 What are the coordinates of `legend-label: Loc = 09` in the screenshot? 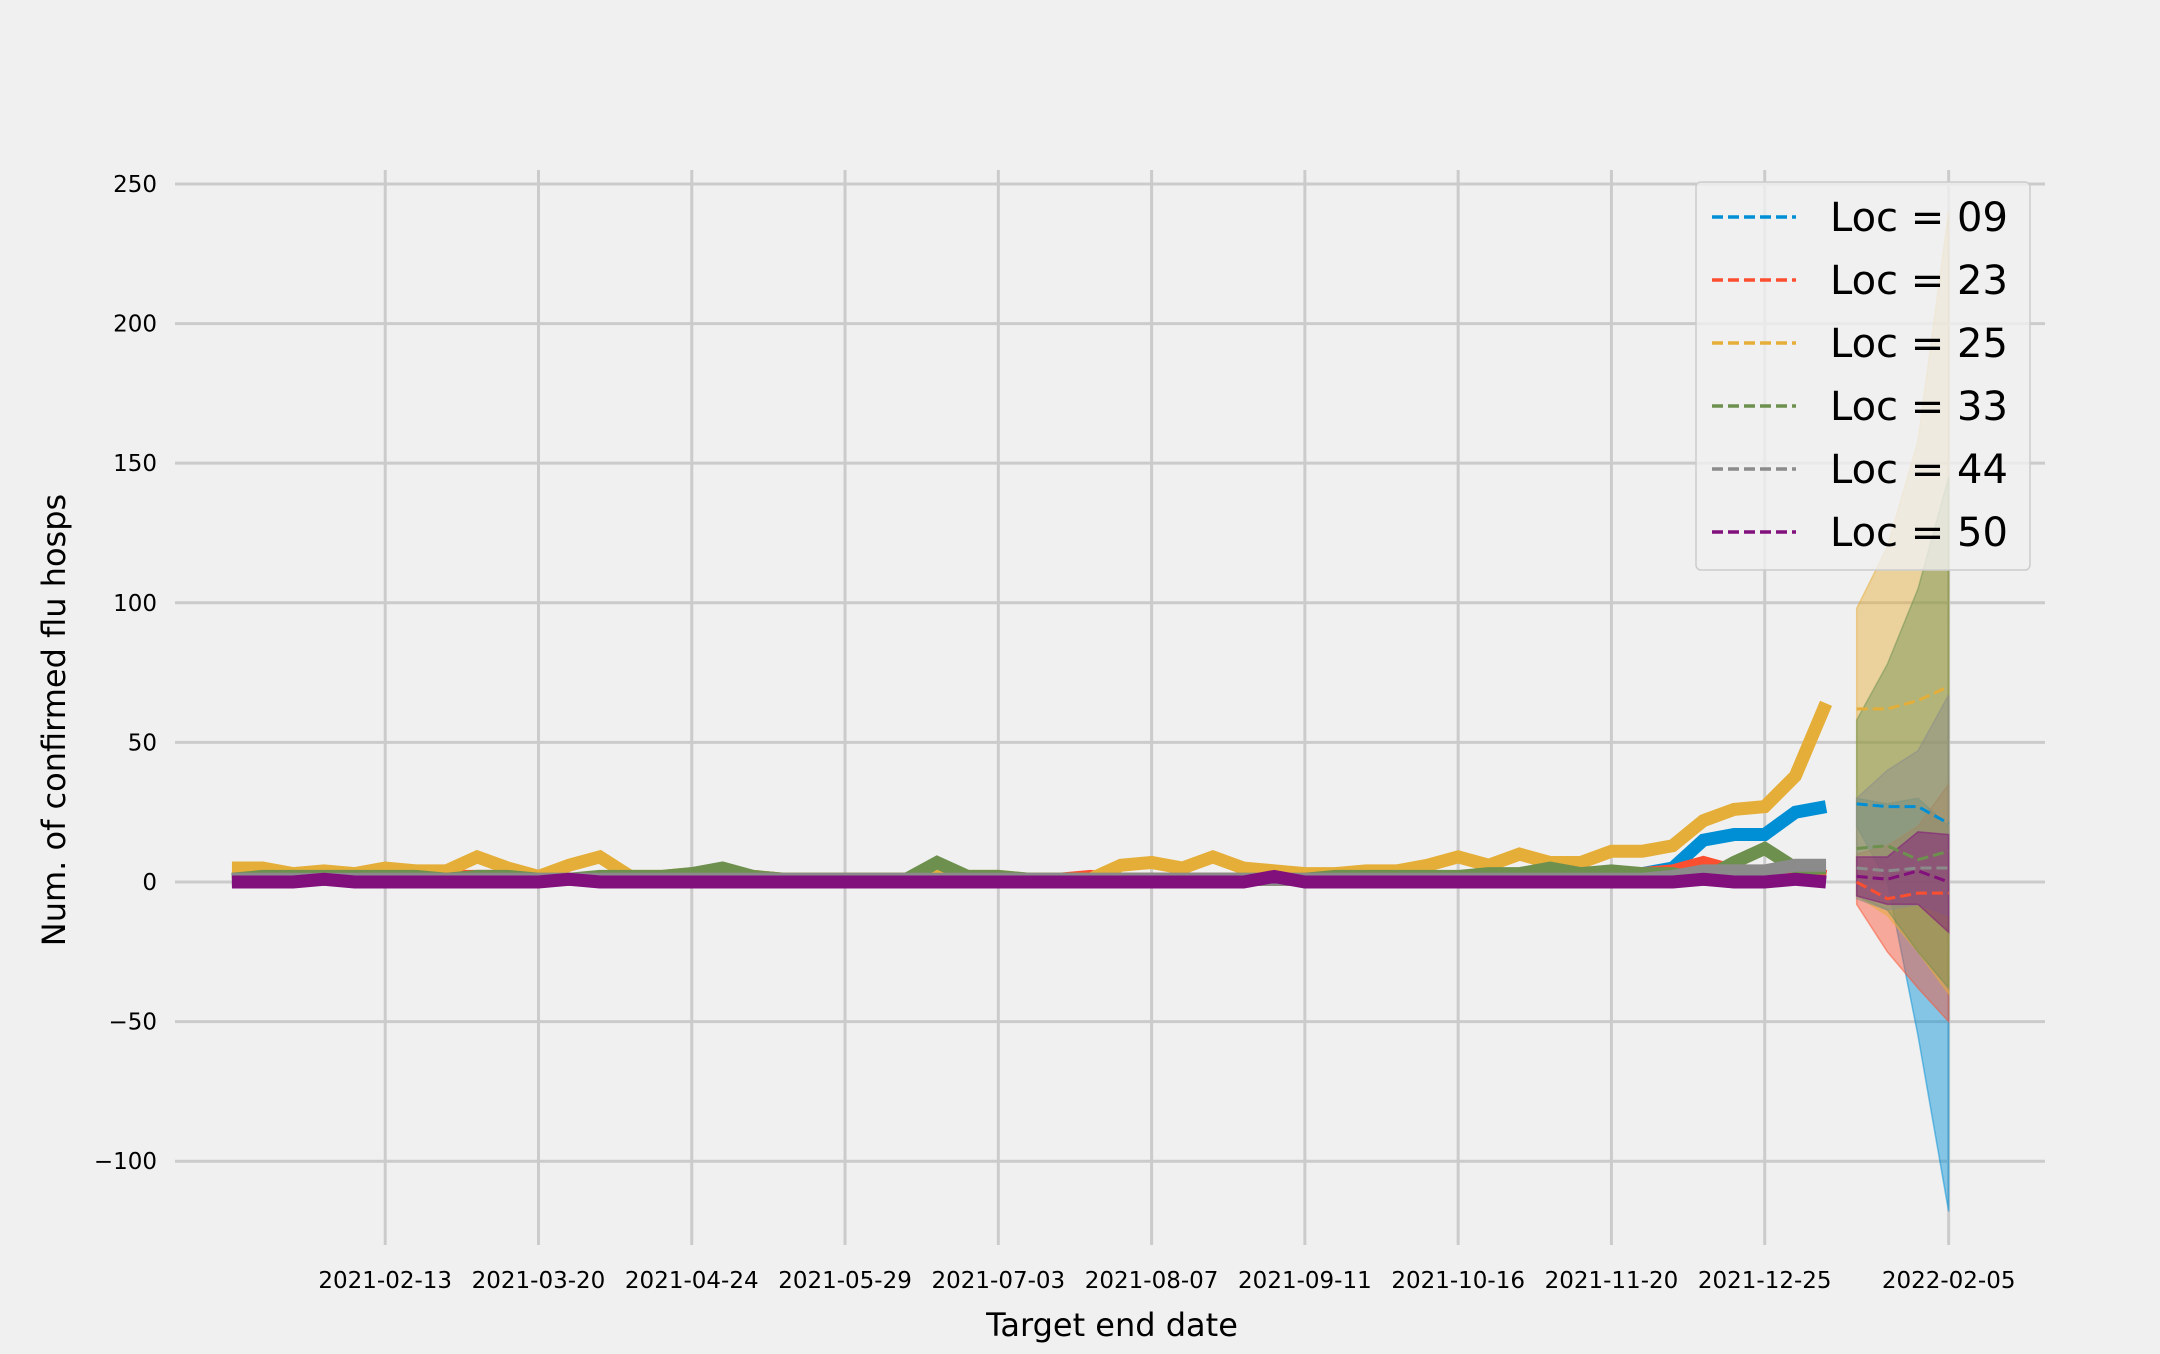 It's located at (1919, 218).